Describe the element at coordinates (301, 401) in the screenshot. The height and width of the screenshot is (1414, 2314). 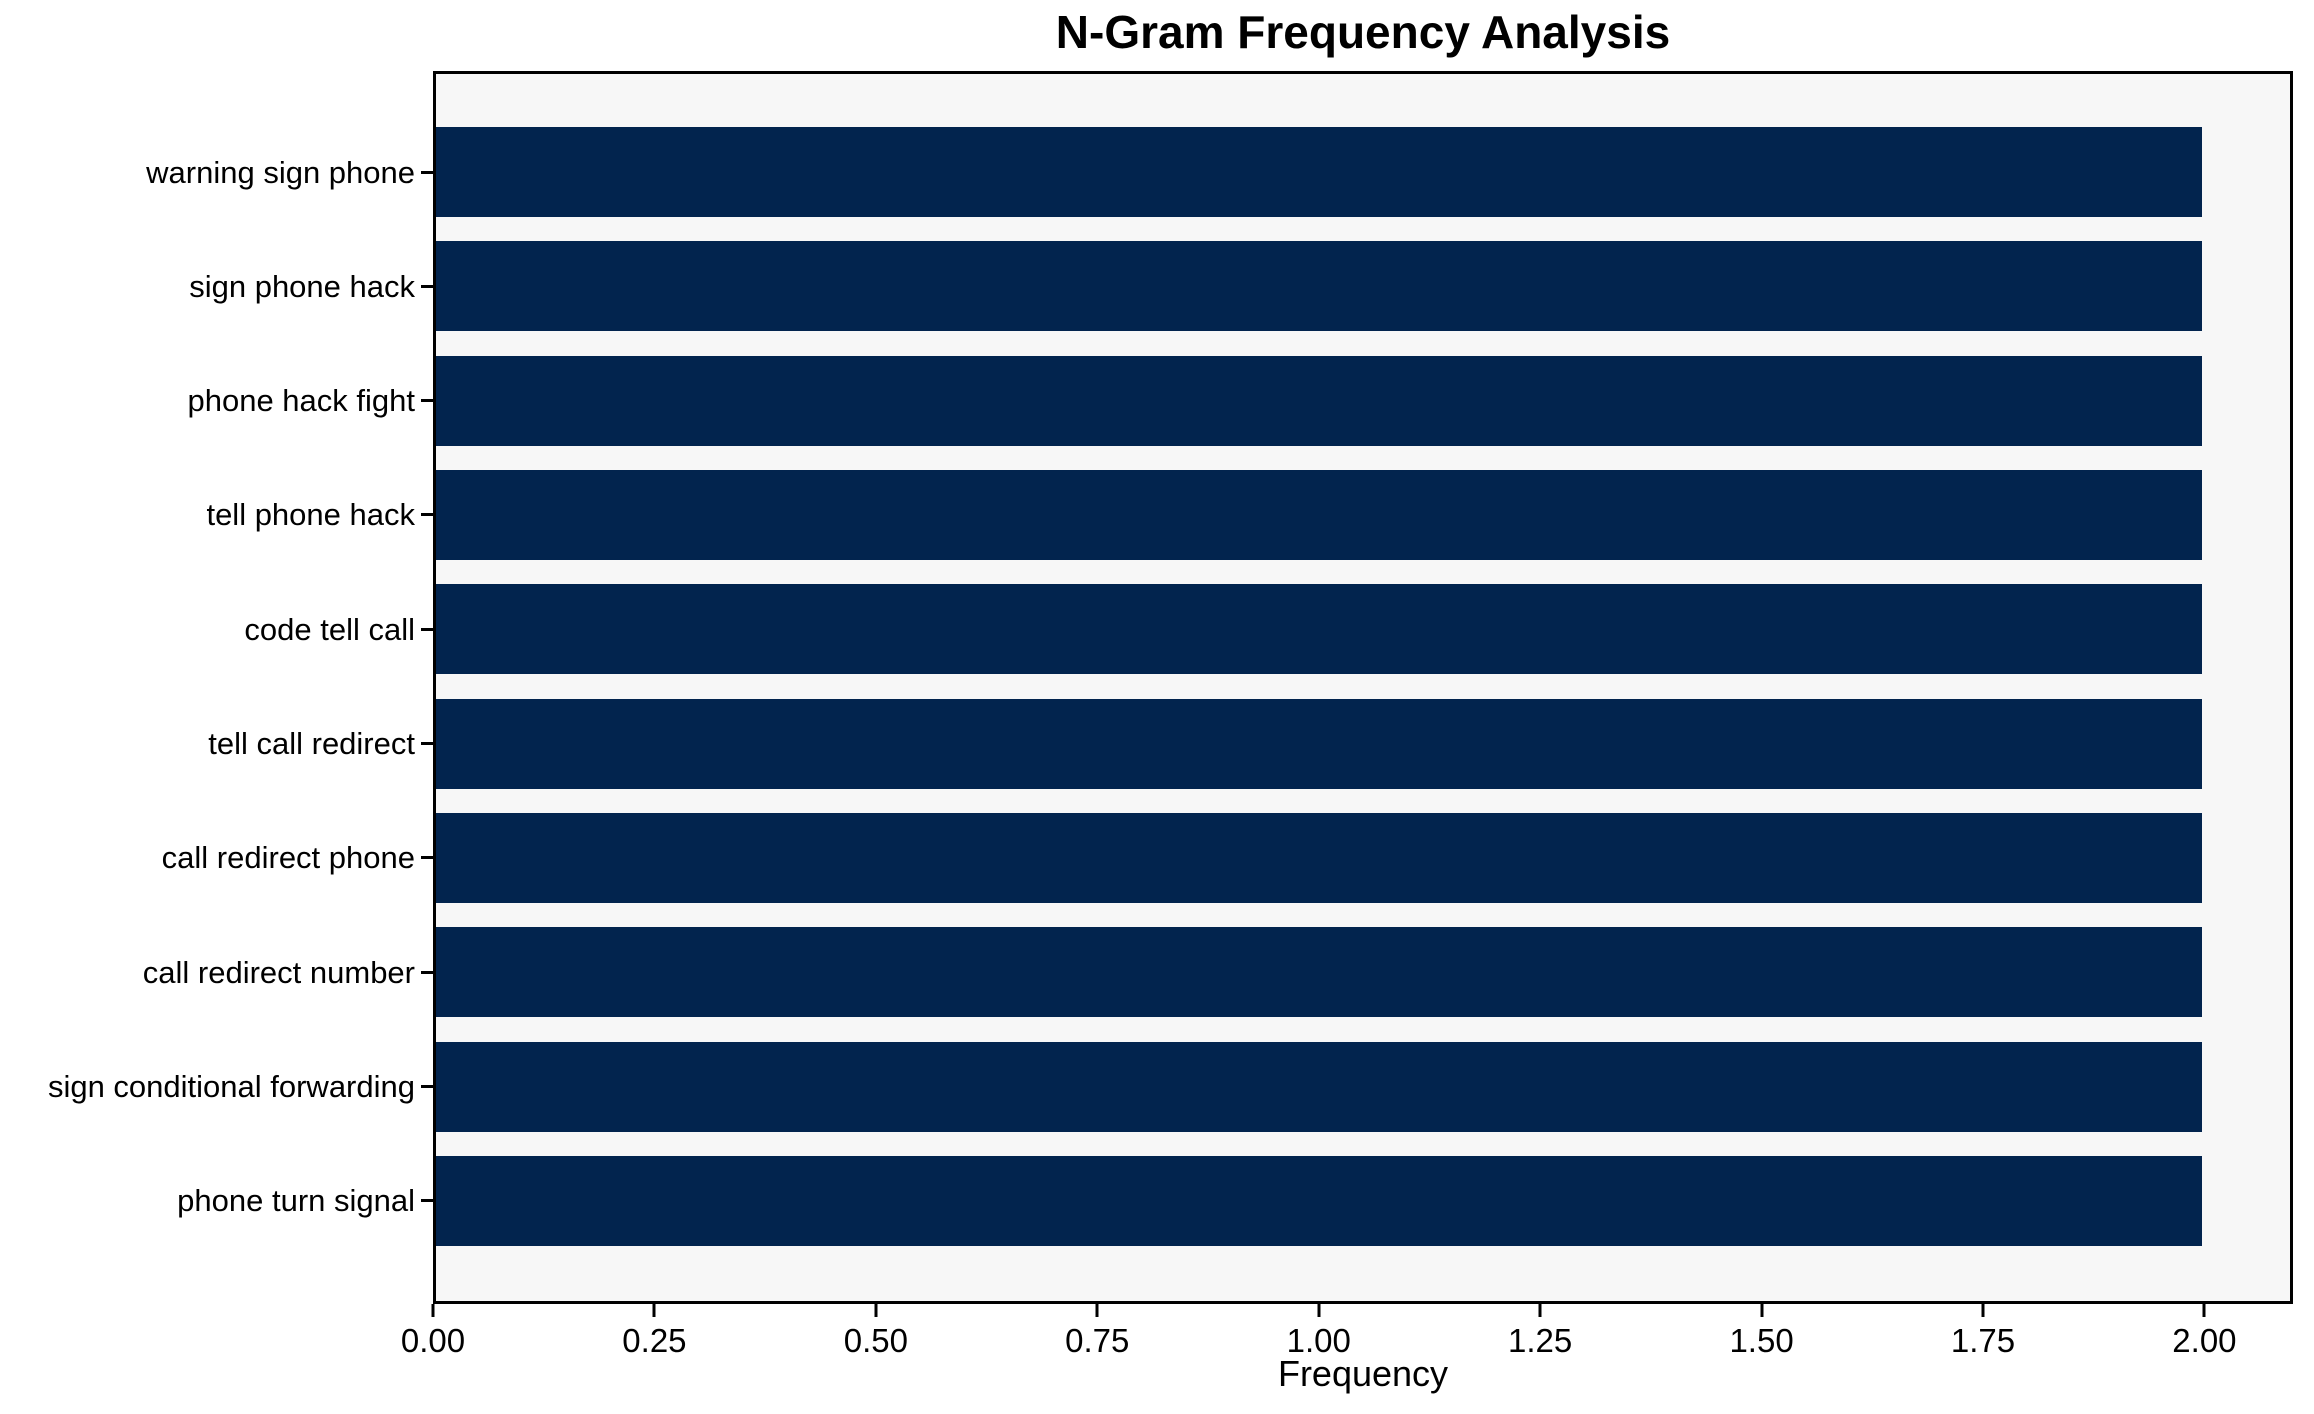
I see `y-axis-label: phone hack fight` at that location.